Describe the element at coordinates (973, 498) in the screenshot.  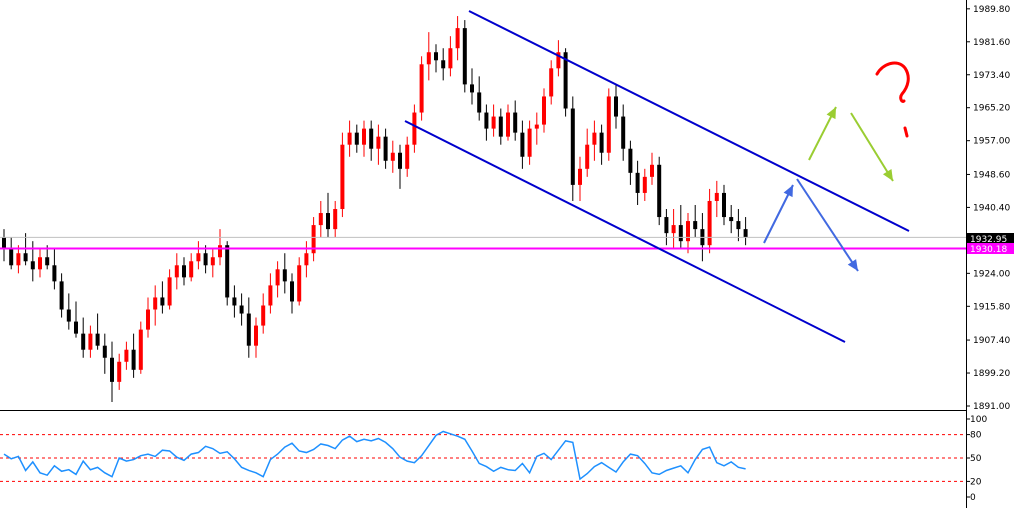
I see `osc-tick-label: 0` at that location.